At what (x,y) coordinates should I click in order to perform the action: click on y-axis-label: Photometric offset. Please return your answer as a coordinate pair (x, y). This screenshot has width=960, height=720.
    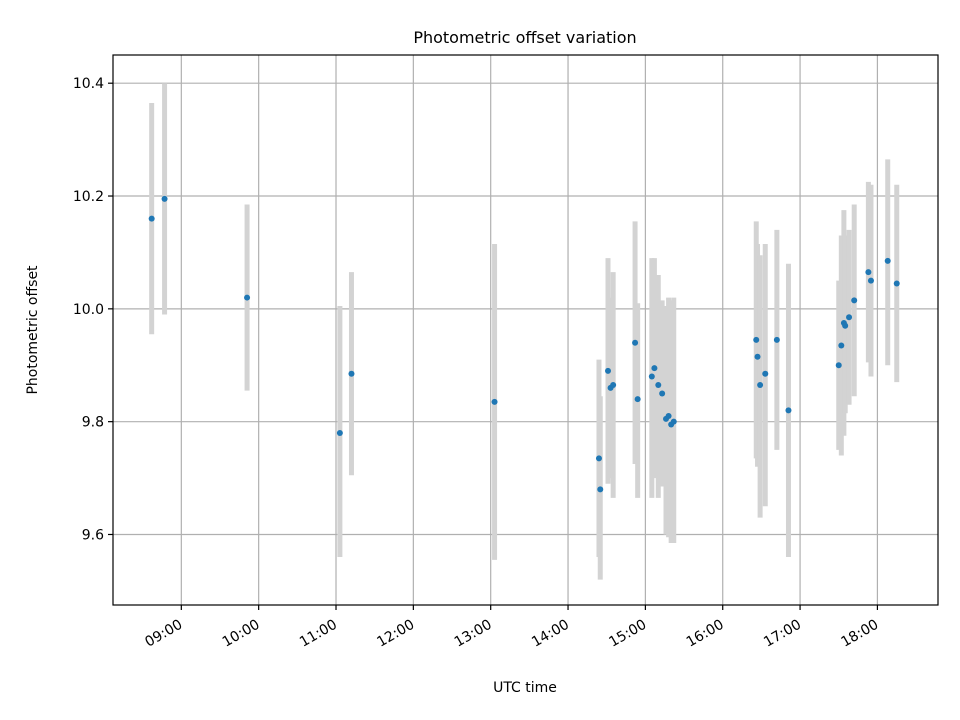
    Looking at the image, I should click on (33, 330).